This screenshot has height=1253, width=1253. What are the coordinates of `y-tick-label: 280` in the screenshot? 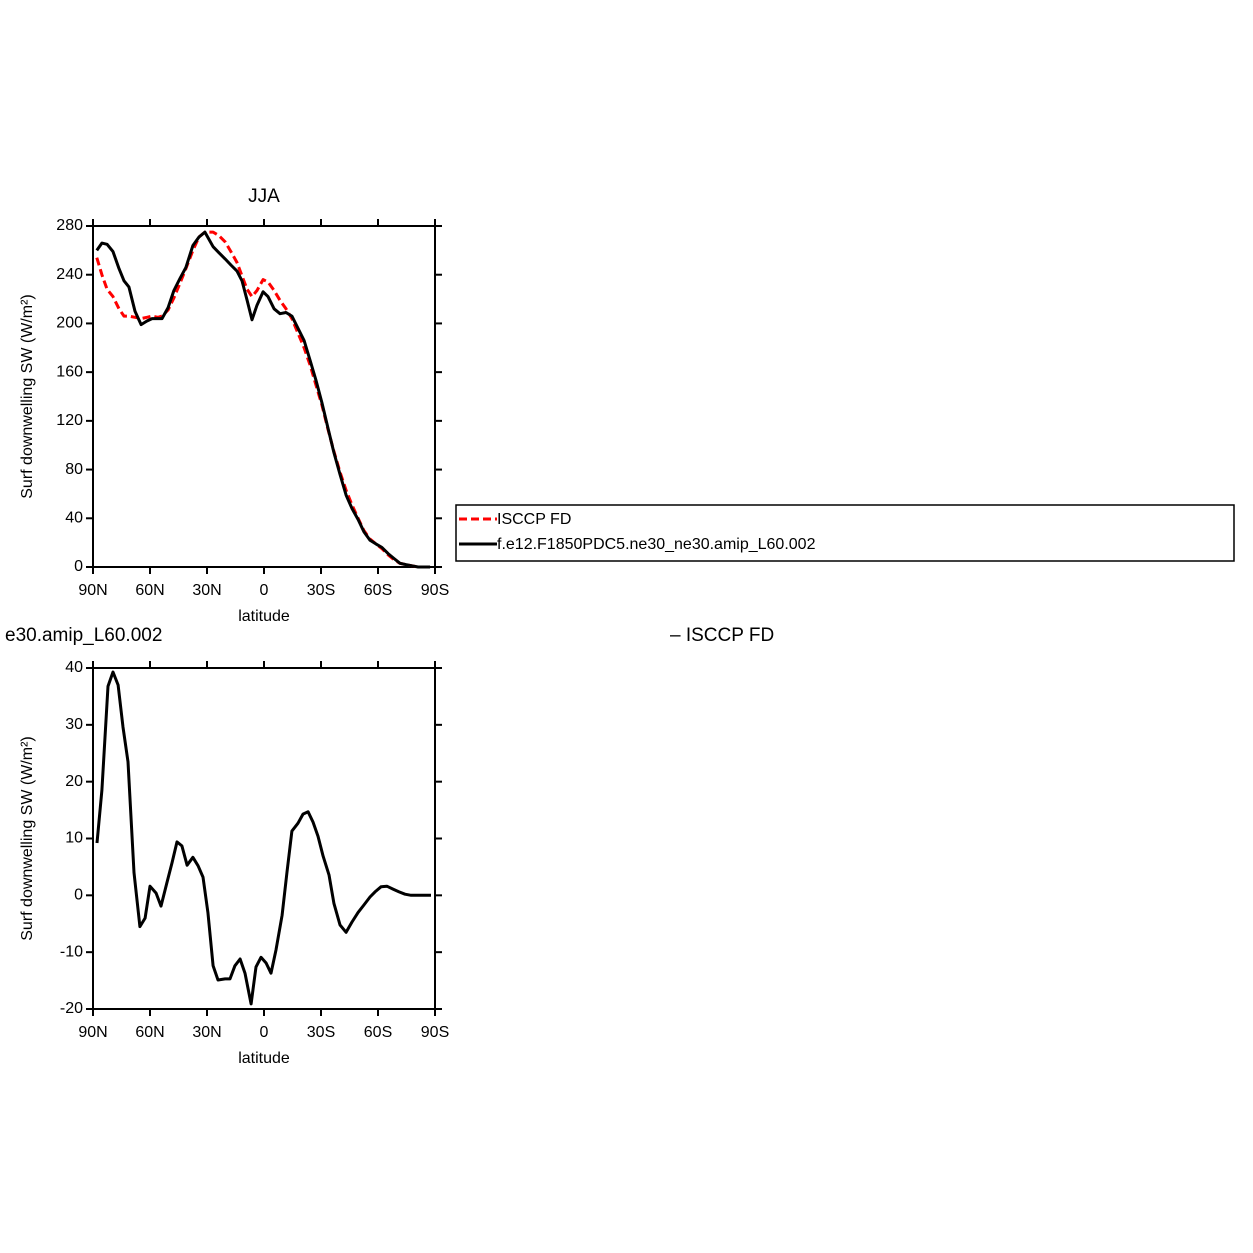 It's located at (69, 225).